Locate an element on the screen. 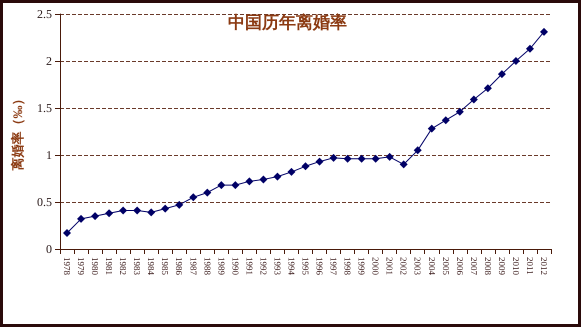  x-tick-label: 1998 is located at coordinates (347, 266).